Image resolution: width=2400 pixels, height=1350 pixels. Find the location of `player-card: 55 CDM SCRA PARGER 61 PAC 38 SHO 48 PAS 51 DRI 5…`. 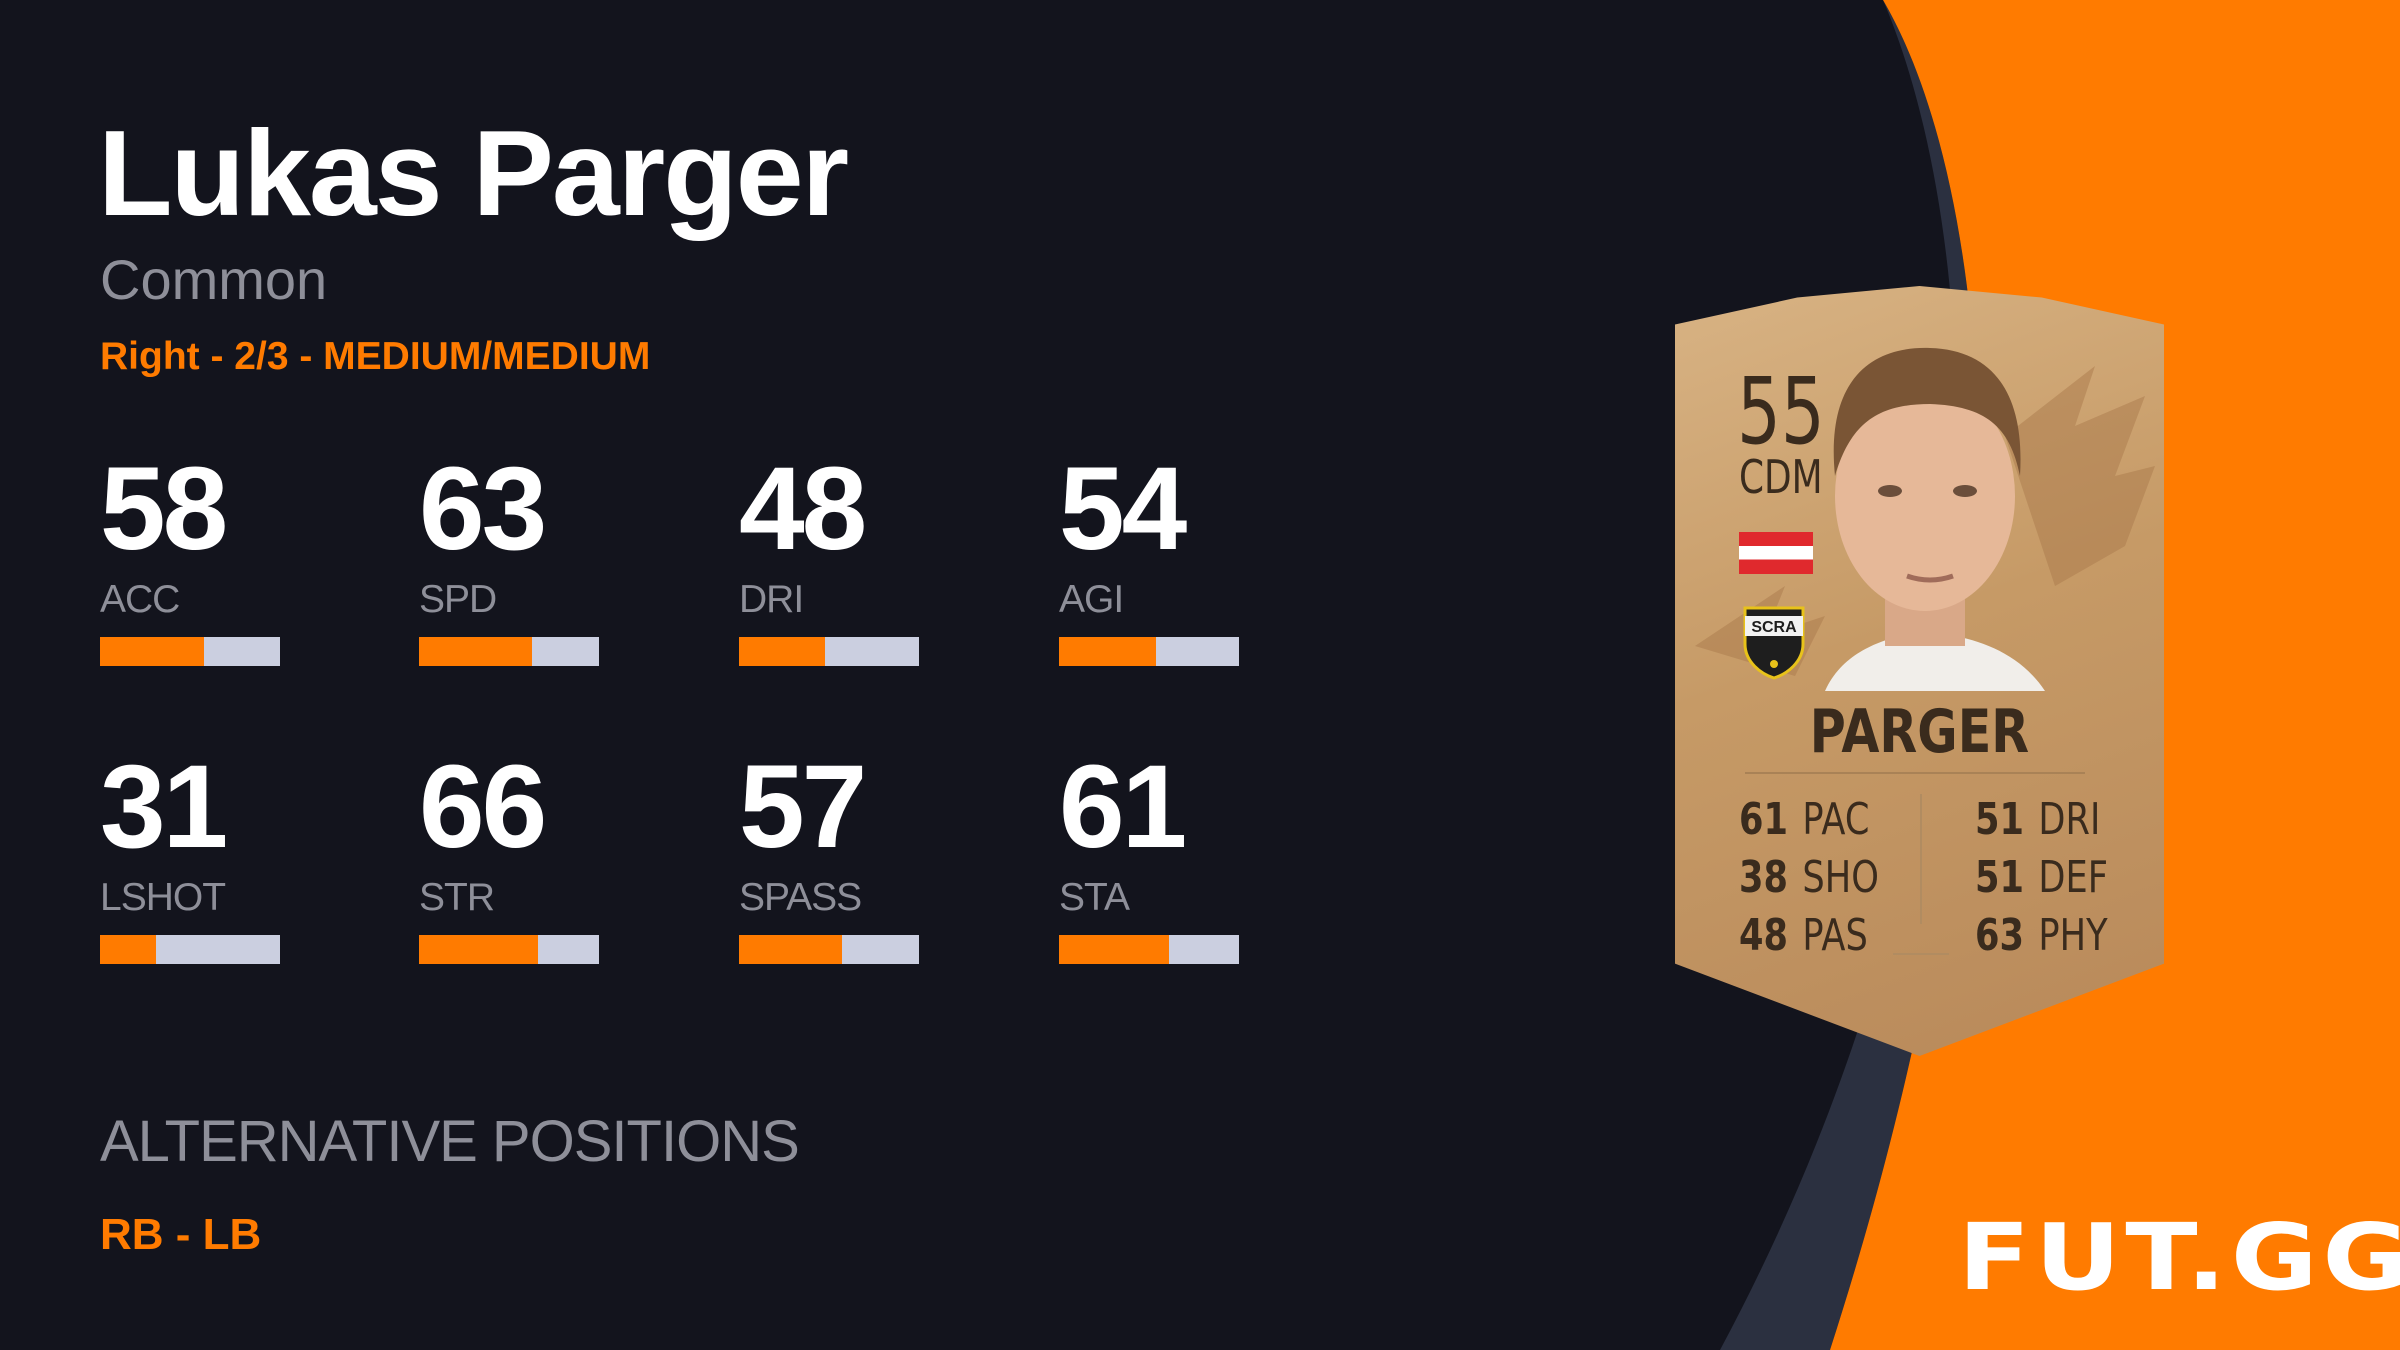

player-card: 55 CDM SCRA PARGER 61 PAC 38 SHO 48 PAS 51 DRI 5… is located at coordinates (1919, 671).